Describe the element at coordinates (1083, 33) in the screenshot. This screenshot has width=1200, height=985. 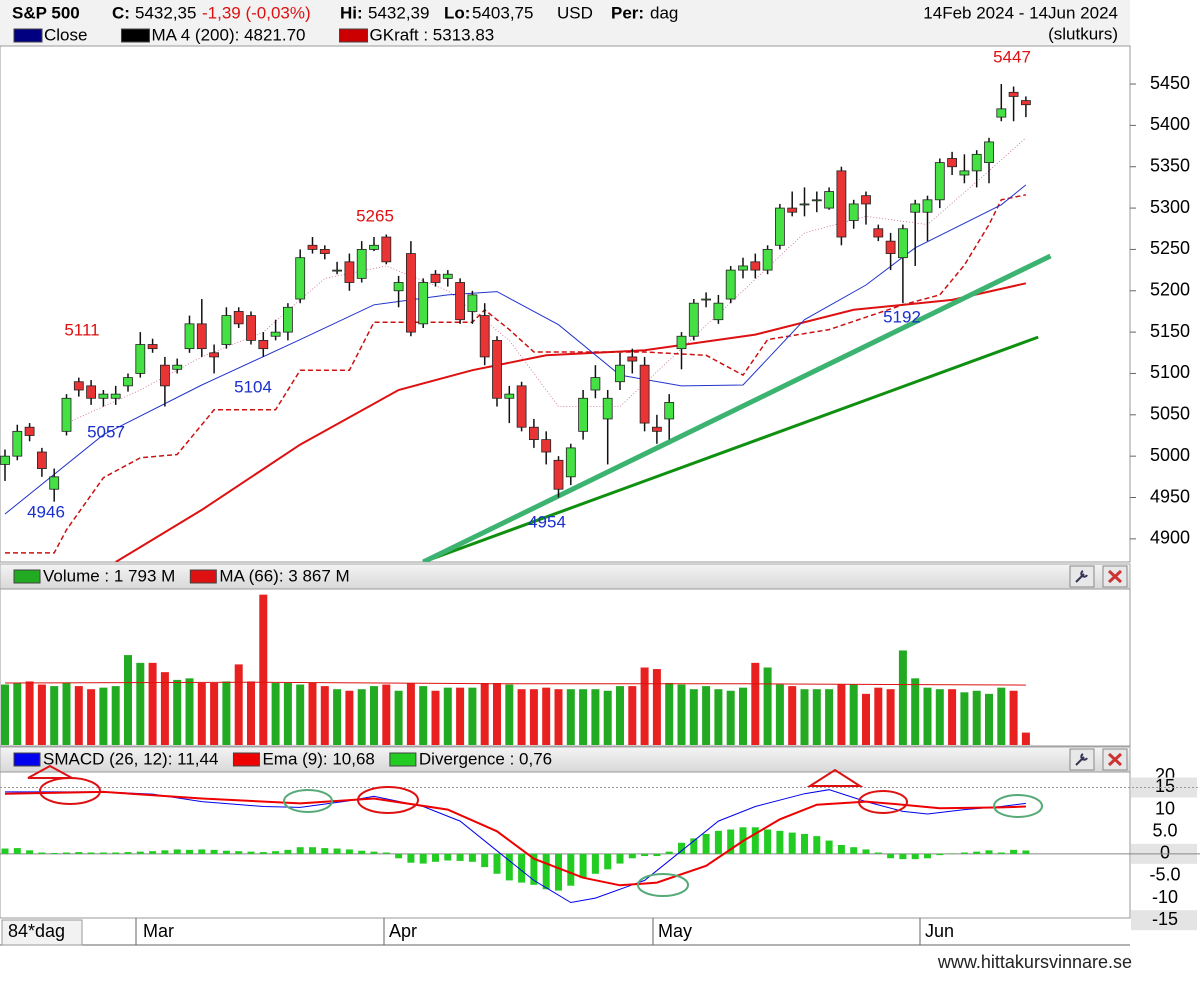
I see `price-basis: (slutkurs)` at that location.